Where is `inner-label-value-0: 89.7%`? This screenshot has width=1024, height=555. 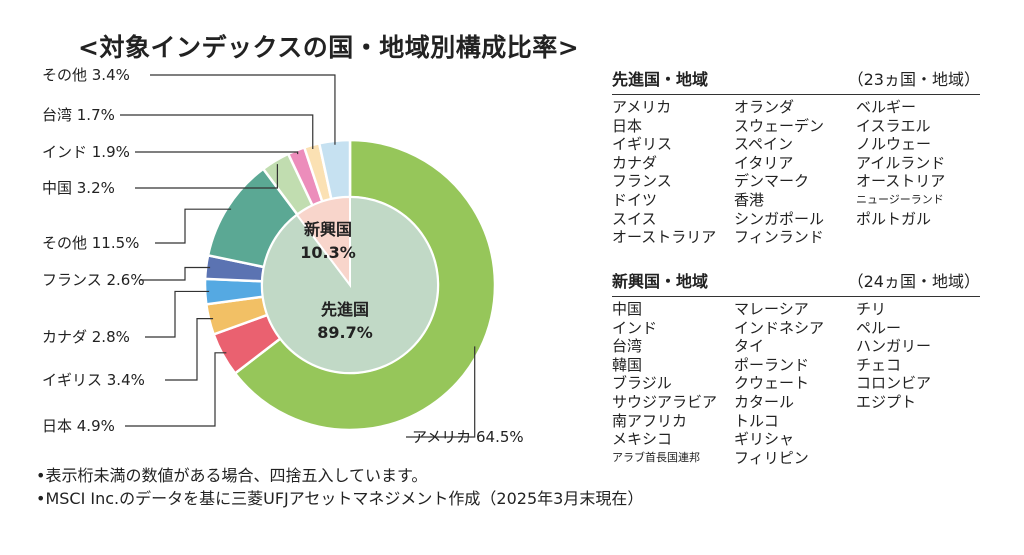 inner-label-value-0: 89.7% is located at coordinates (345, 332).